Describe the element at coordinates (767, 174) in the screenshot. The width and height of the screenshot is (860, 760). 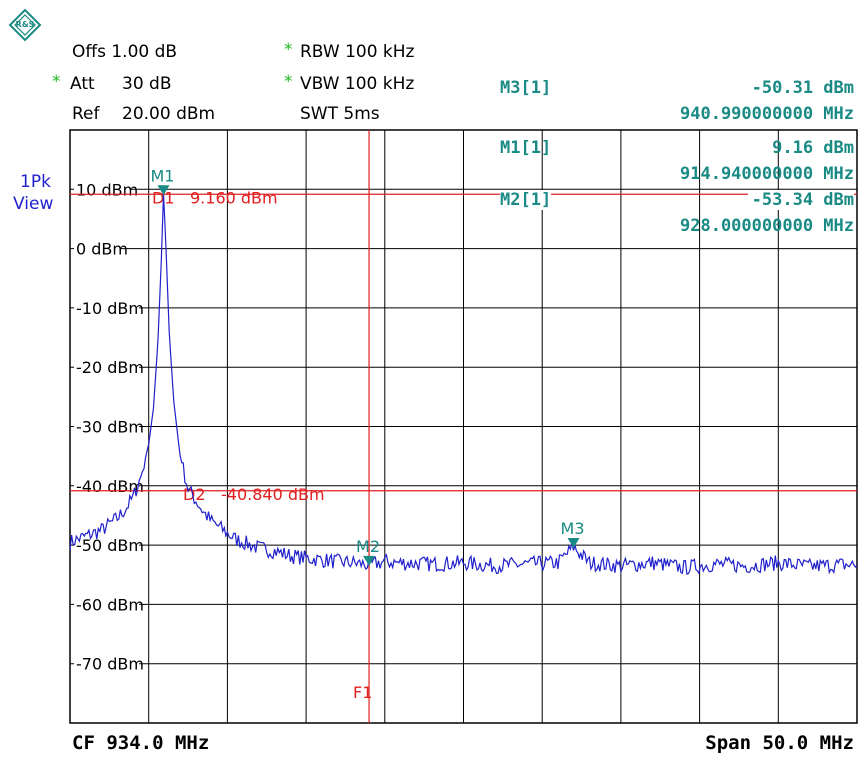
I see `marker-table-freq-m1: 914.940000000 MHz` at that location.